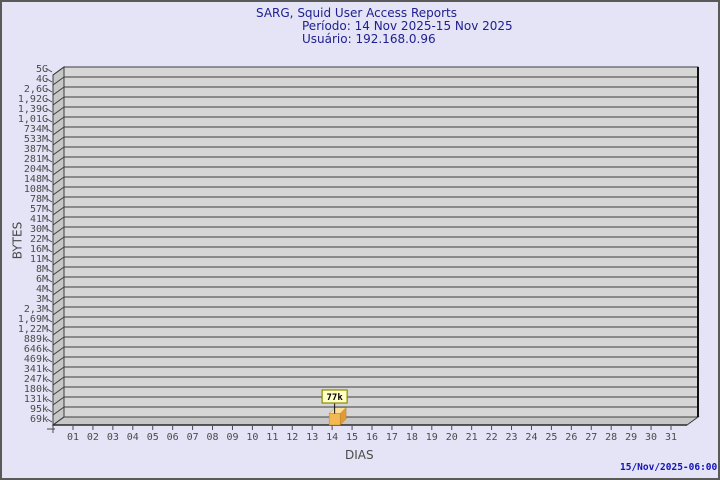 The height and width of the screenshot is (480, 720). I want to click on y-tick-label: 11M, so click(39, 259).